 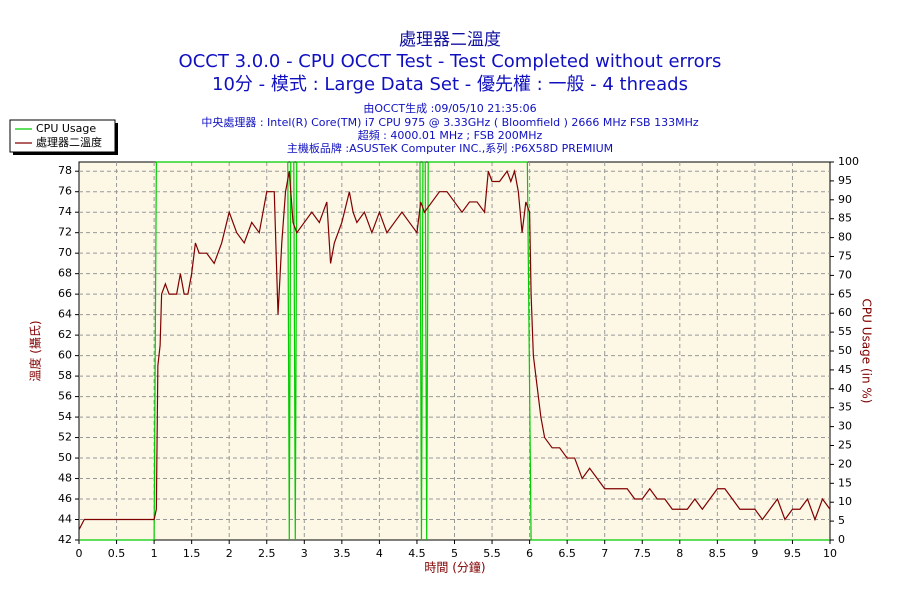 What do you see at coordinates (65, 314) in the screenshot?
I see `y-tick-label: 64` at bounding box center [65, 314].